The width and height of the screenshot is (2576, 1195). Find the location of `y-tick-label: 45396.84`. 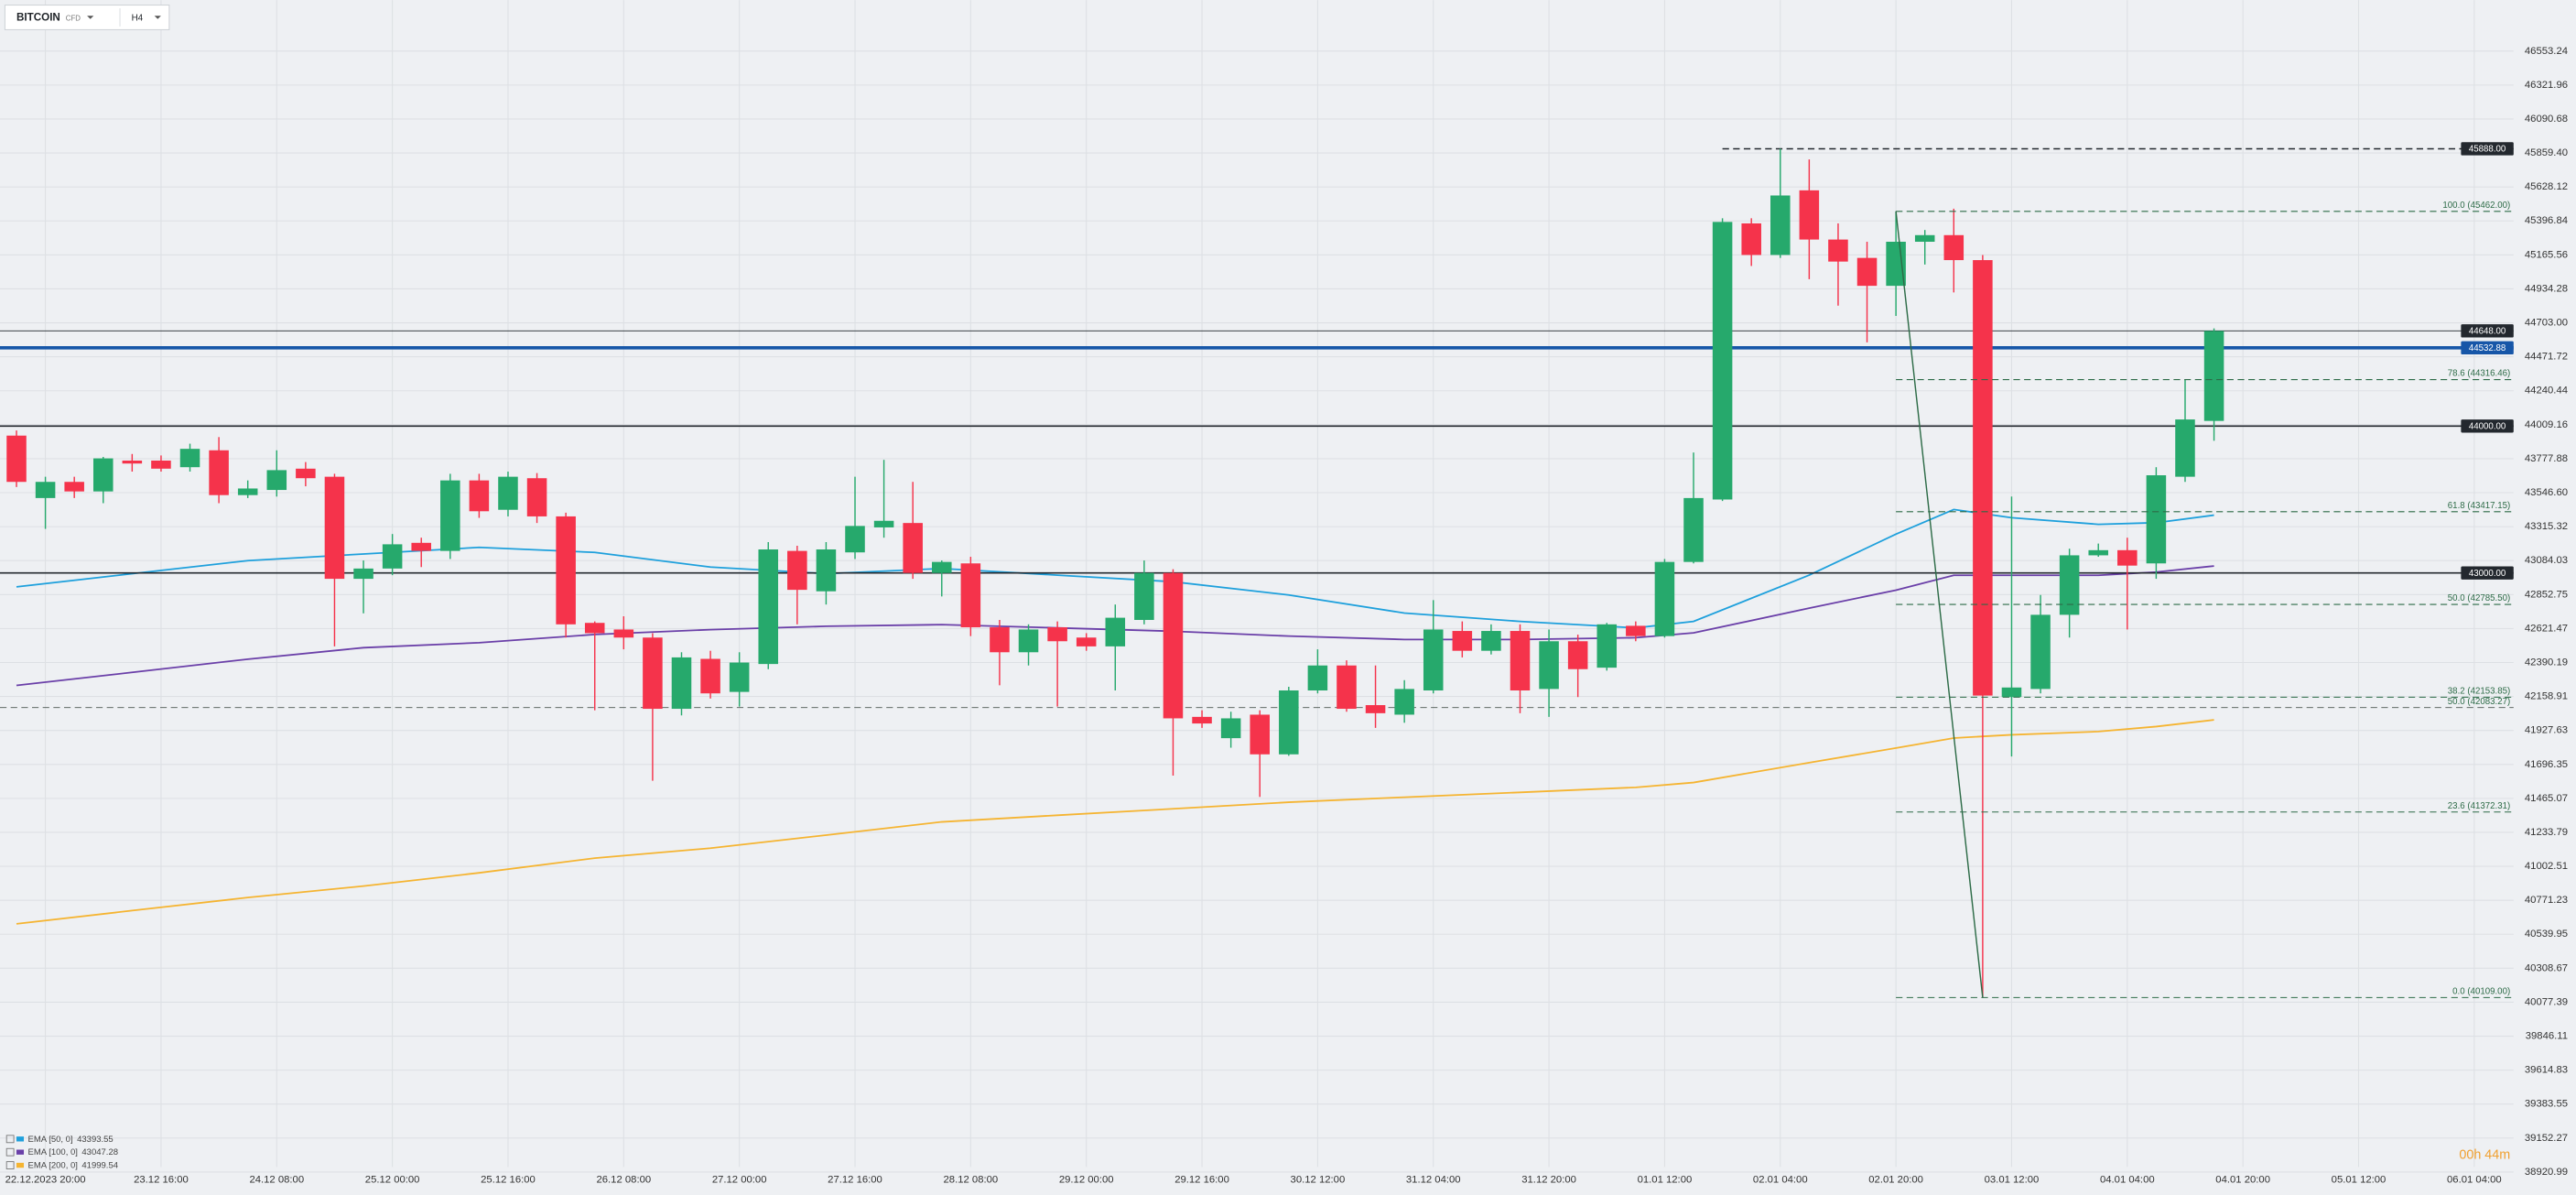

y-tick-label: 45396.84 is located at coordinates (2547, 220).